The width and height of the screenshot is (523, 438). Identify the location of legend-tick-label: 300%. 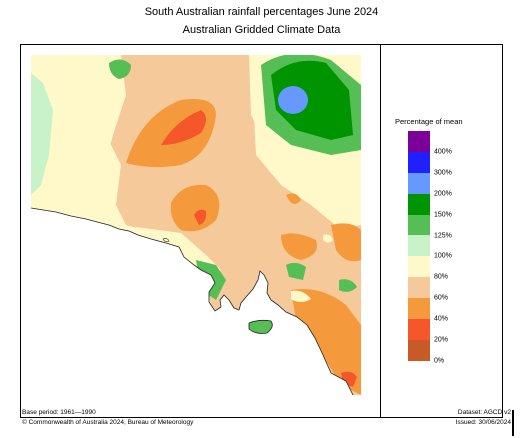
(443, 173).